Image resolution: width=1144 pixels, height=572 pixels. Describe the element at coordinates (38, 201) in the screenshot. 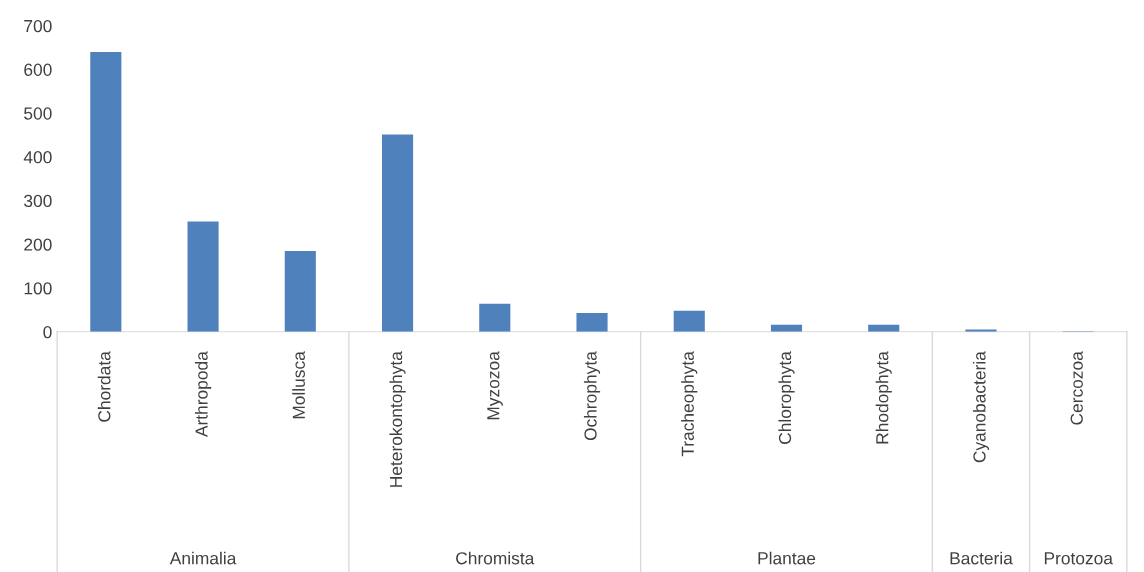

I see `y-tick-label: 300` at that location.